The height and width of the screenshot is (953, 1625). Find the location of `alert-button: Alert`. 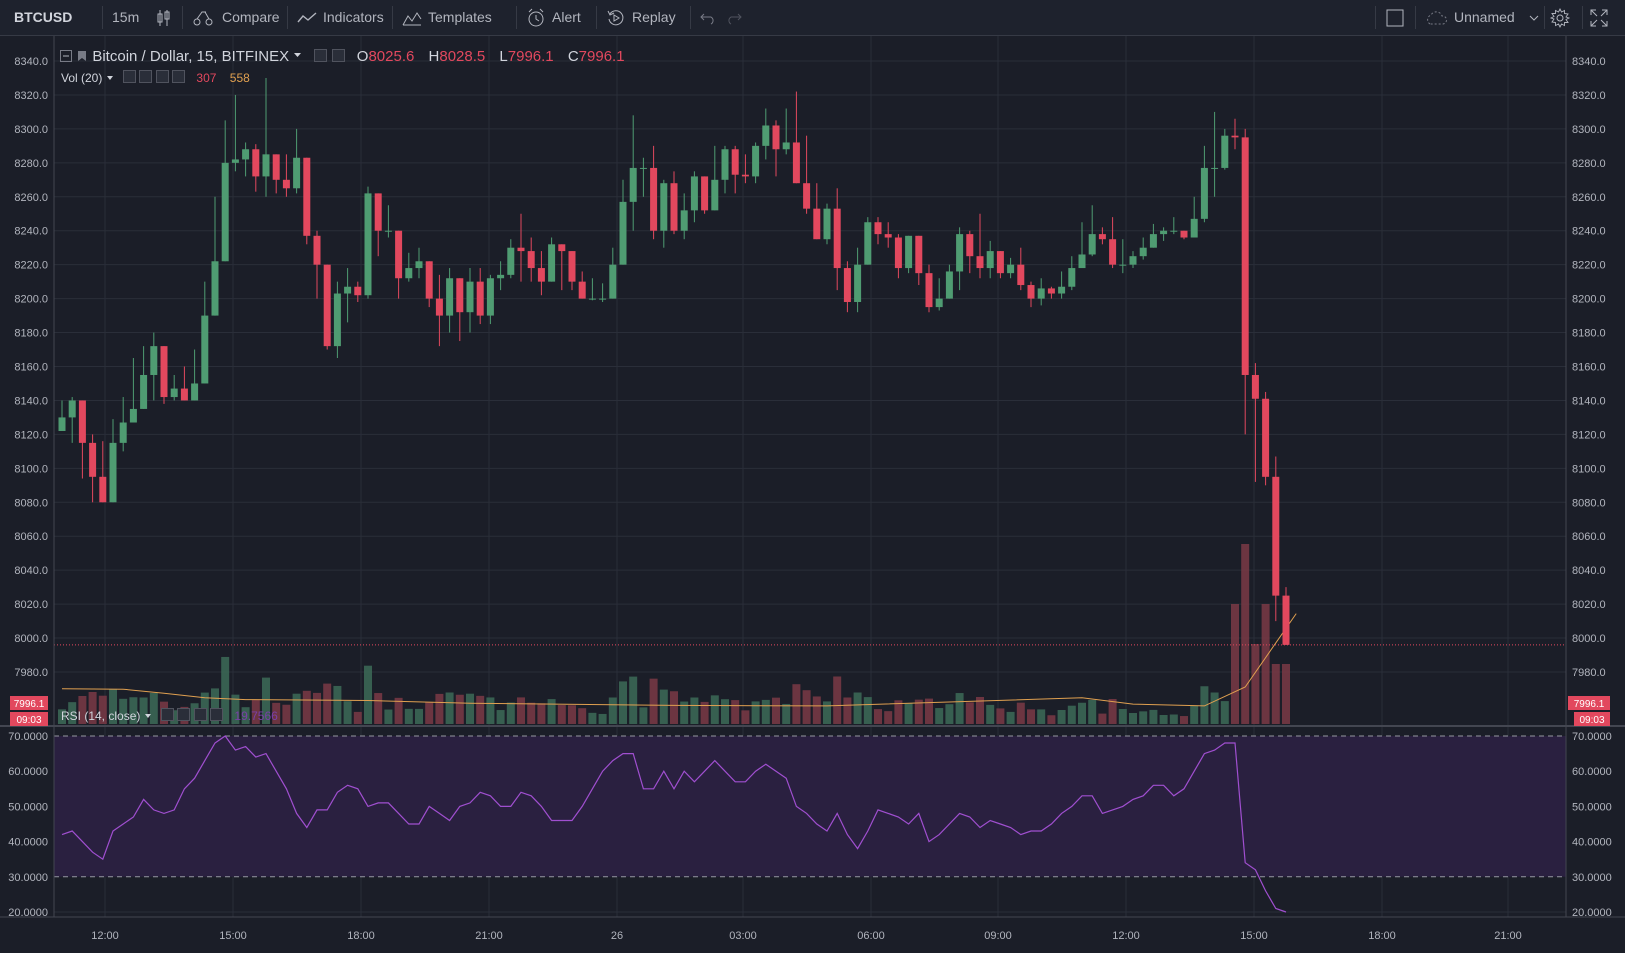

alert-button: Alert is located at coordinates (553, 17).